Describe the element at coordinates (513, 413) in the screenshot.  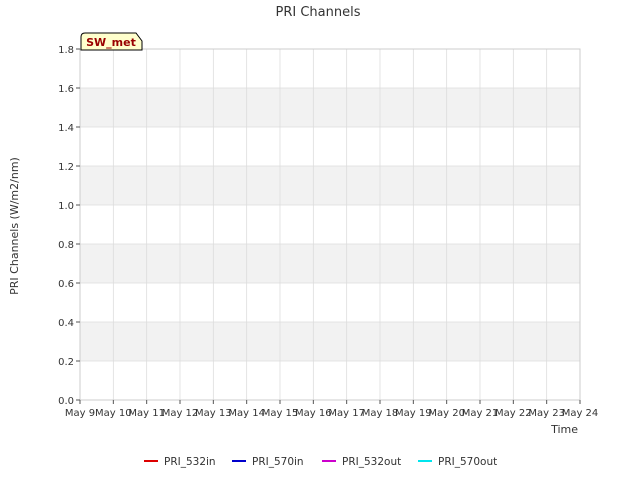
I see `x-tick-label: May 22` at that location.